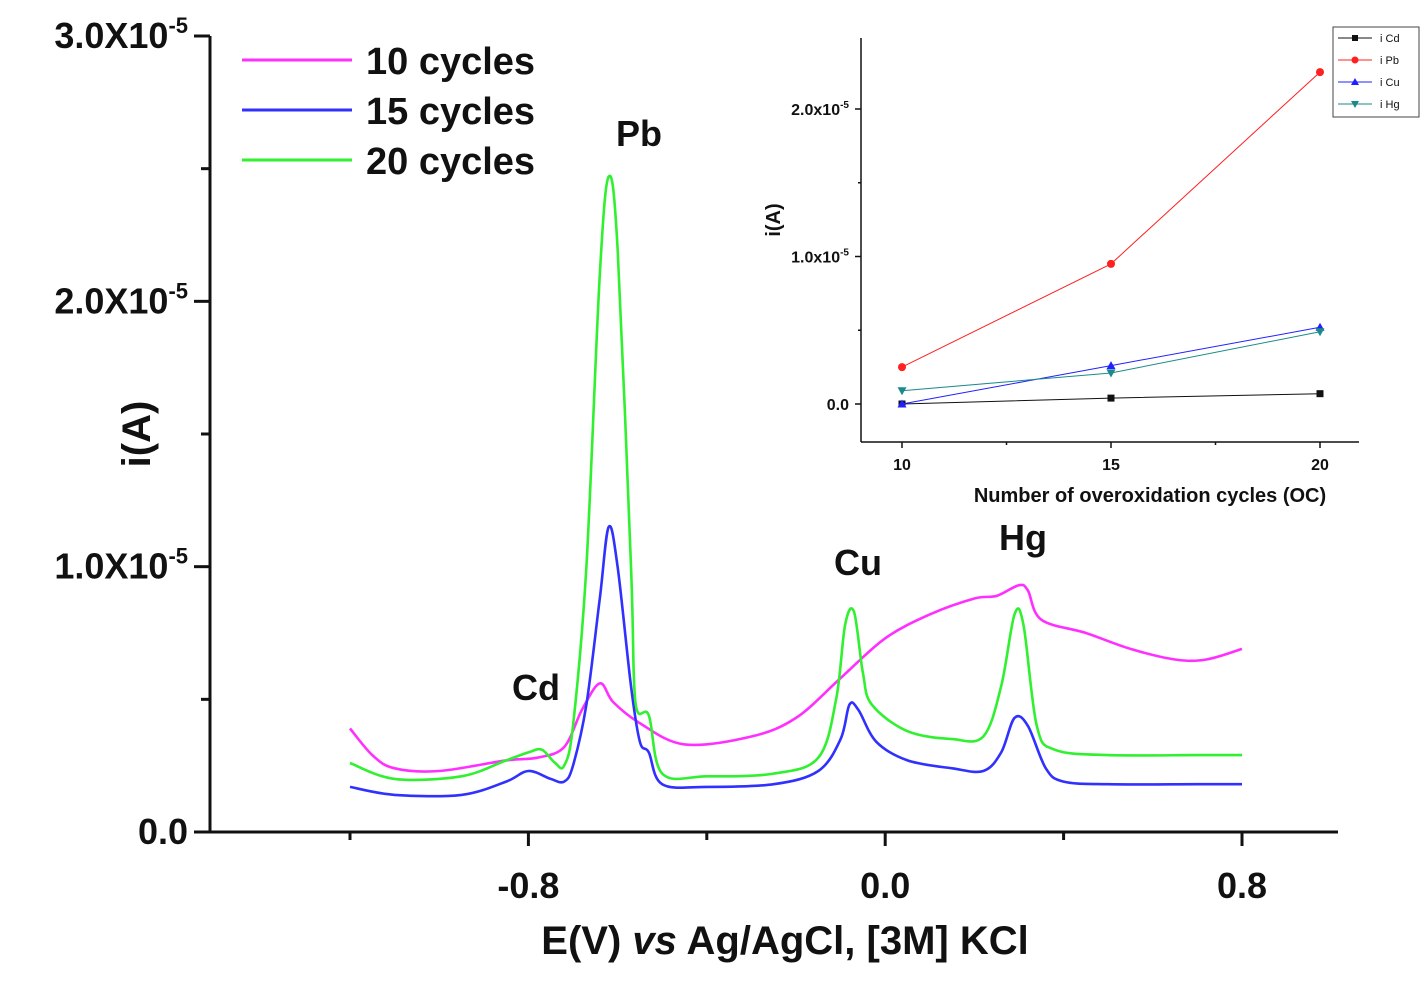 The width and height of the screenshot is (1428, 988). What do you see at coordinates (121, 565) in the screenshot?
I see `main-y-tick-label: 1.0X10-5` at bounding box center [121, 565].